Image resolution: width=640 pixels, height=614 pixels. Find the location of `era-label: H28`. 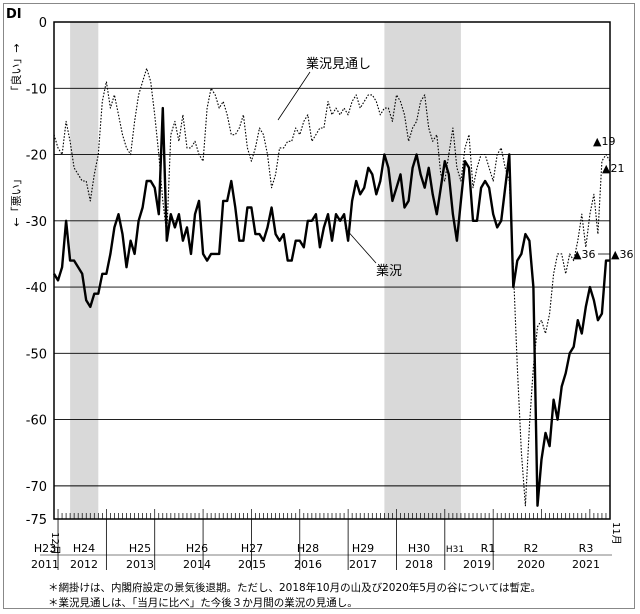

era-label: H28 is located at coordinates (308, 548).